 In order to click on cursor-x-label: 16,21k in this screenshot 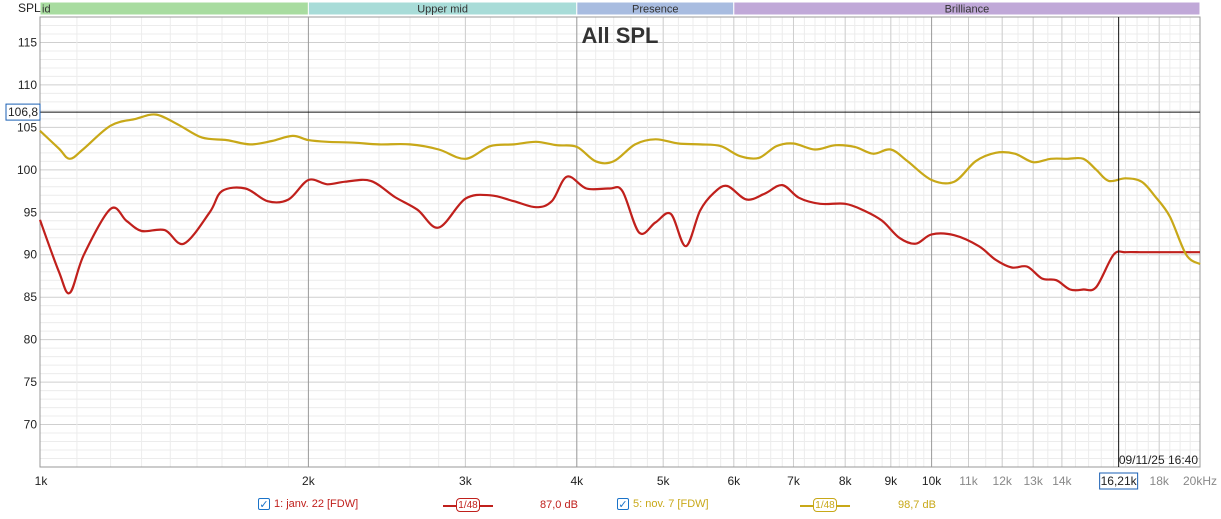, I will do `click(1119, 481)`.